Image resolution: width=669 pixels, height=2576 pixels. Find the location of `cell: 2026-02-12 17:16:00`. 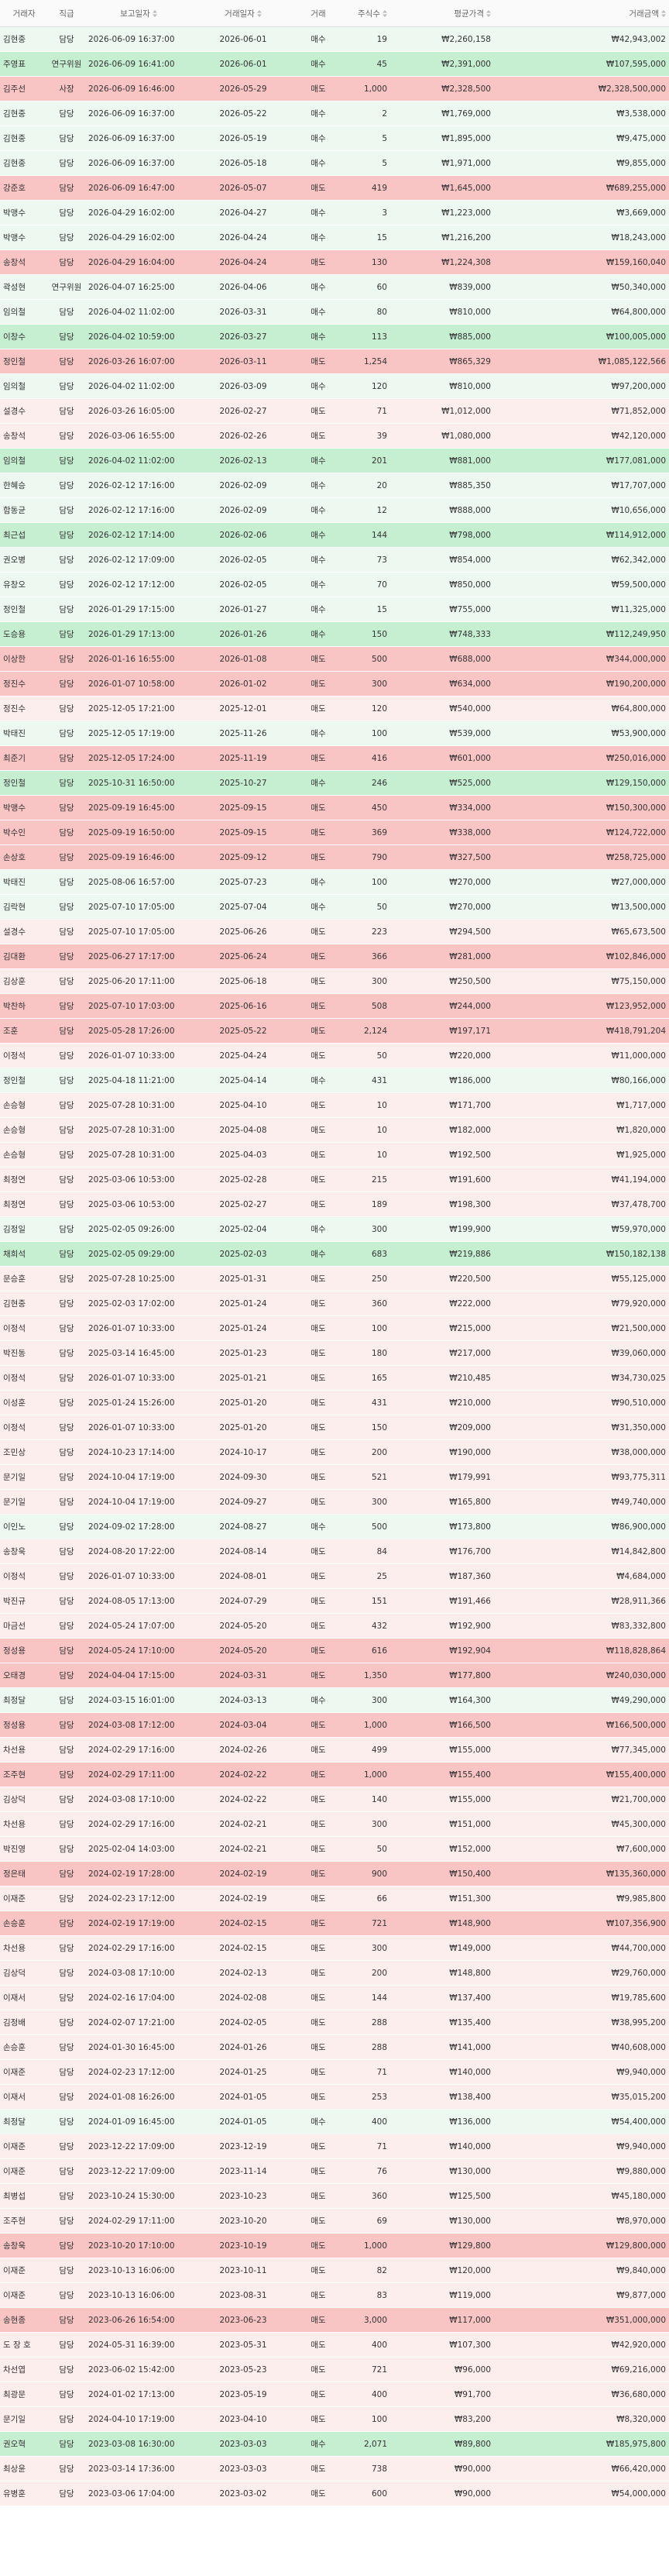

cell: 2026-02-12 17:16:00 is located at coordinates (138, 485).